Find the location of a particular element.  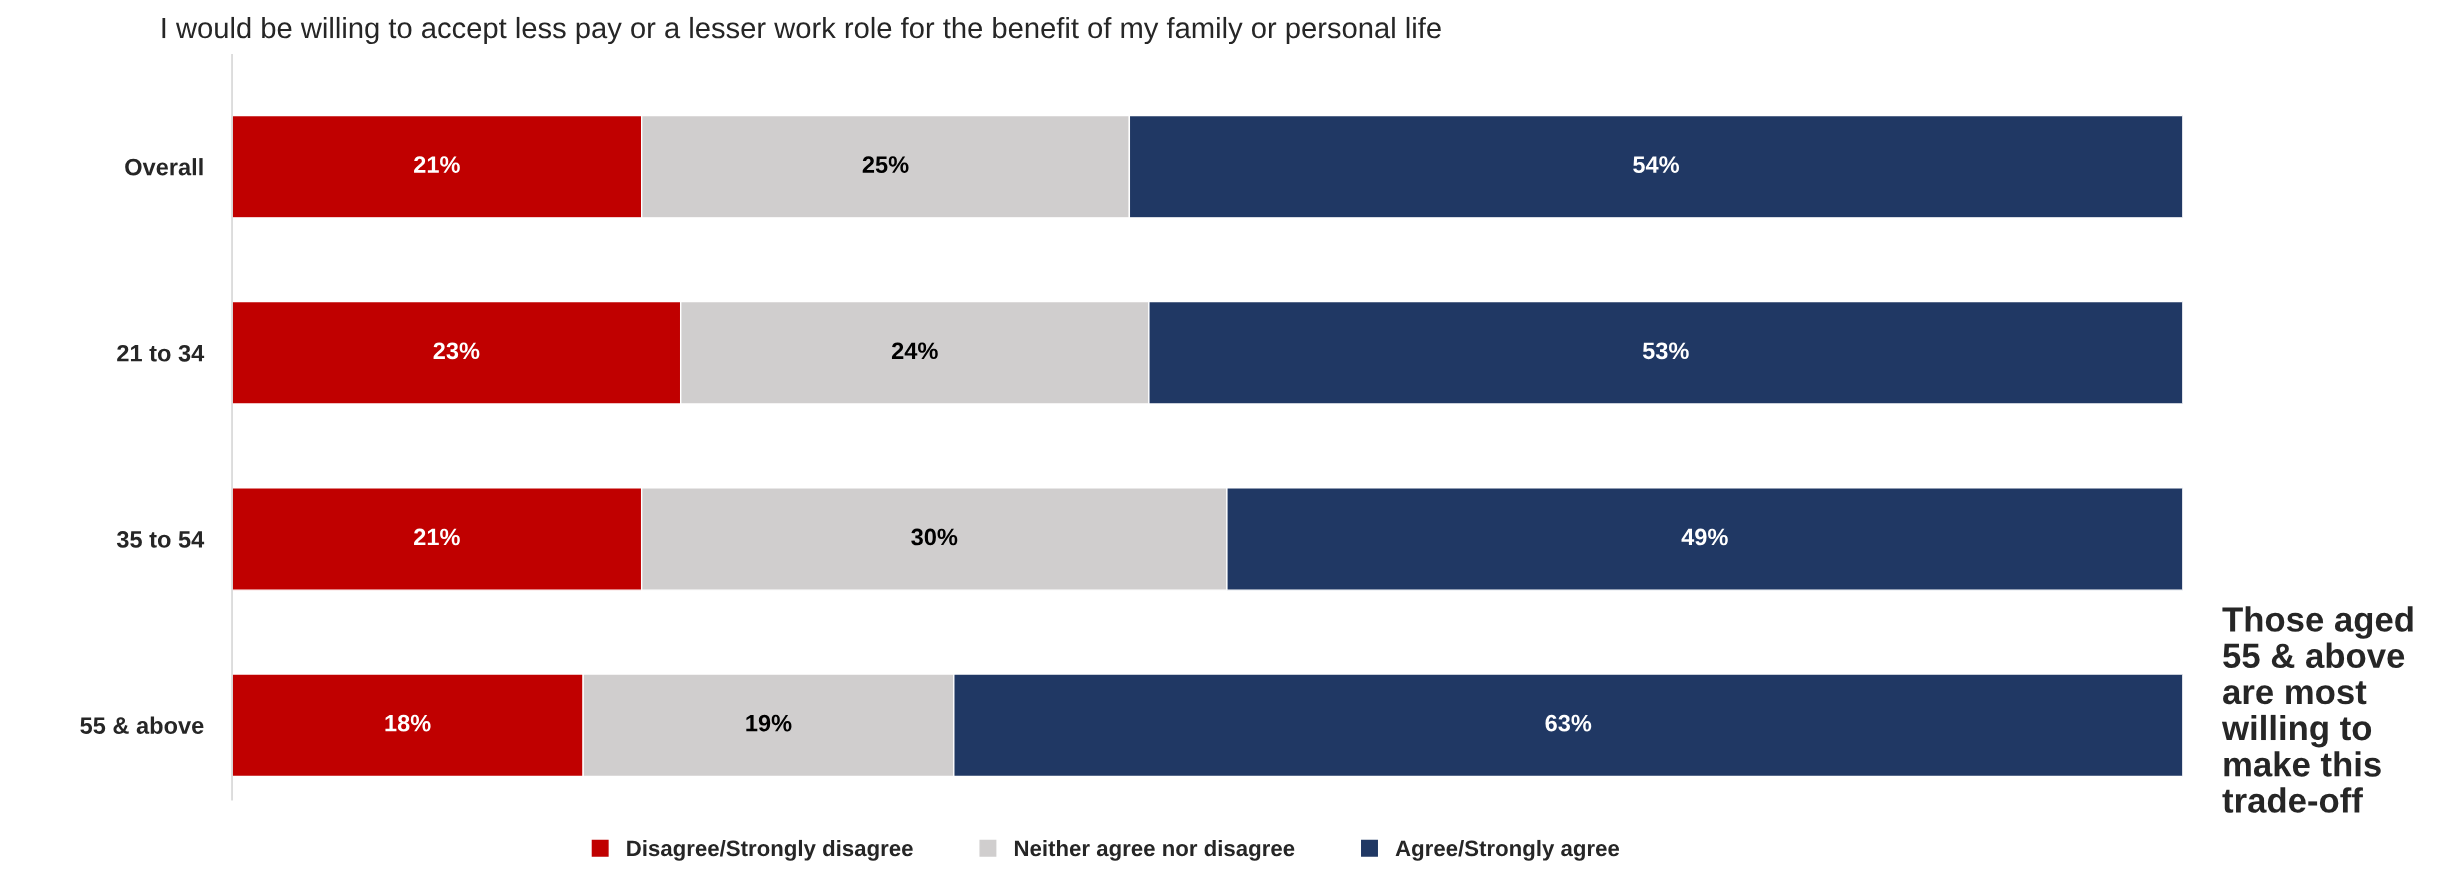

y-tick-label: 55 & above is located at coordinates (142, 725).